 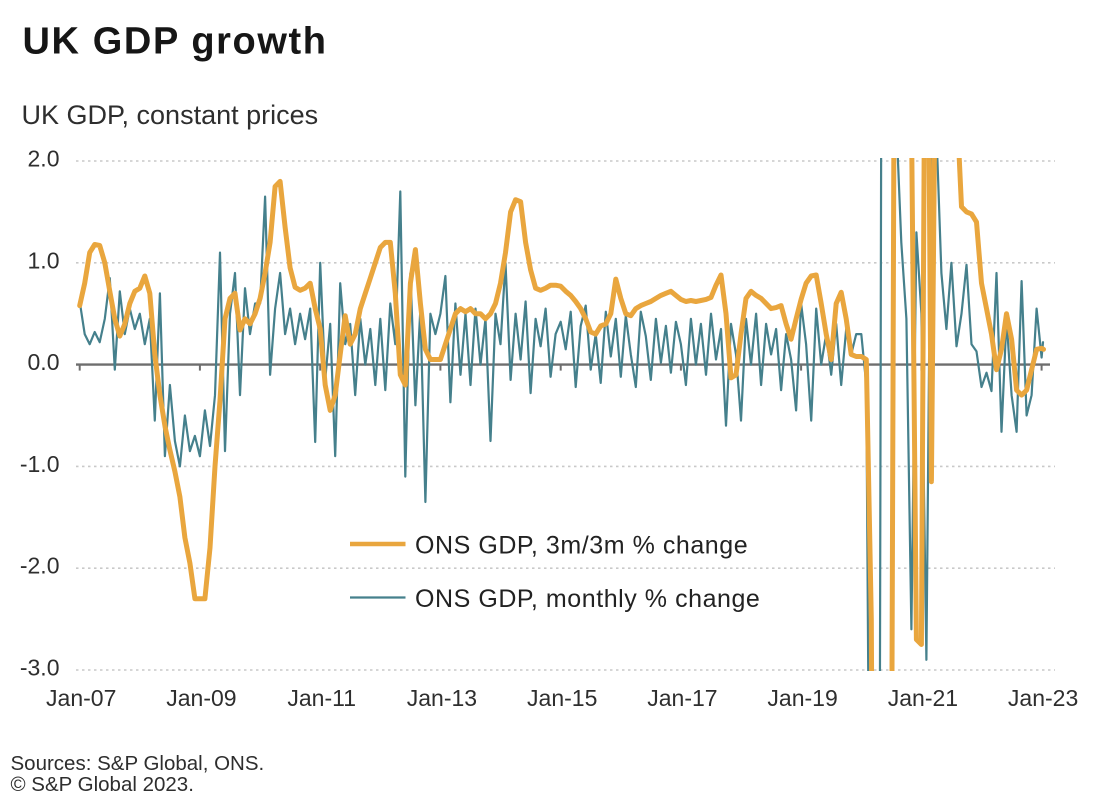 What do you see at coordinates (138, 763) in the screenshot?
I see `svg-text: Sources: S&P Global, ONS.` at bounding box center [138, 763].